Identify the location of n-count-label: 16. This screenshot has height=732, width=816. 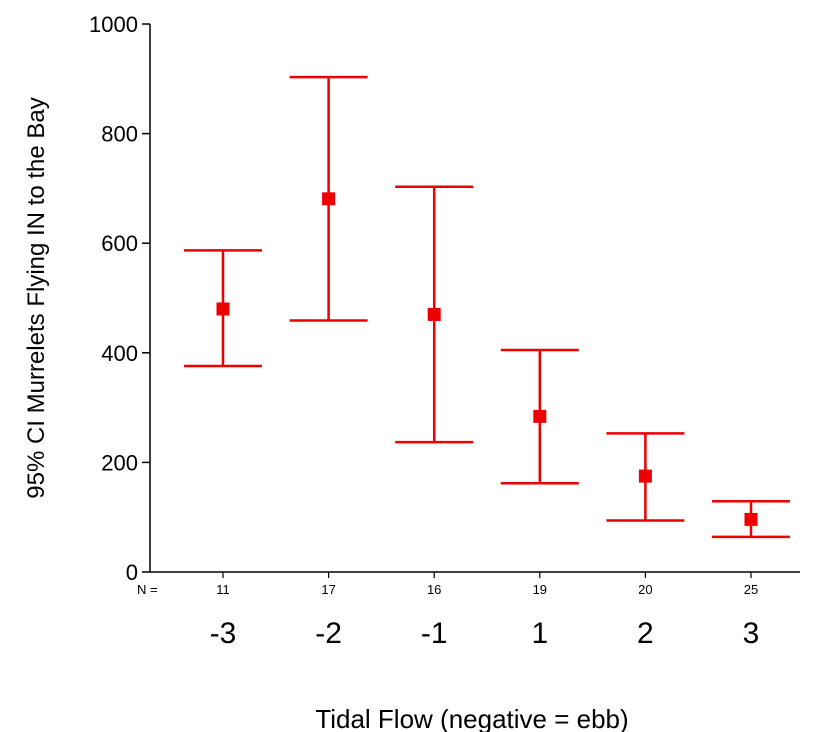
(434, 589).